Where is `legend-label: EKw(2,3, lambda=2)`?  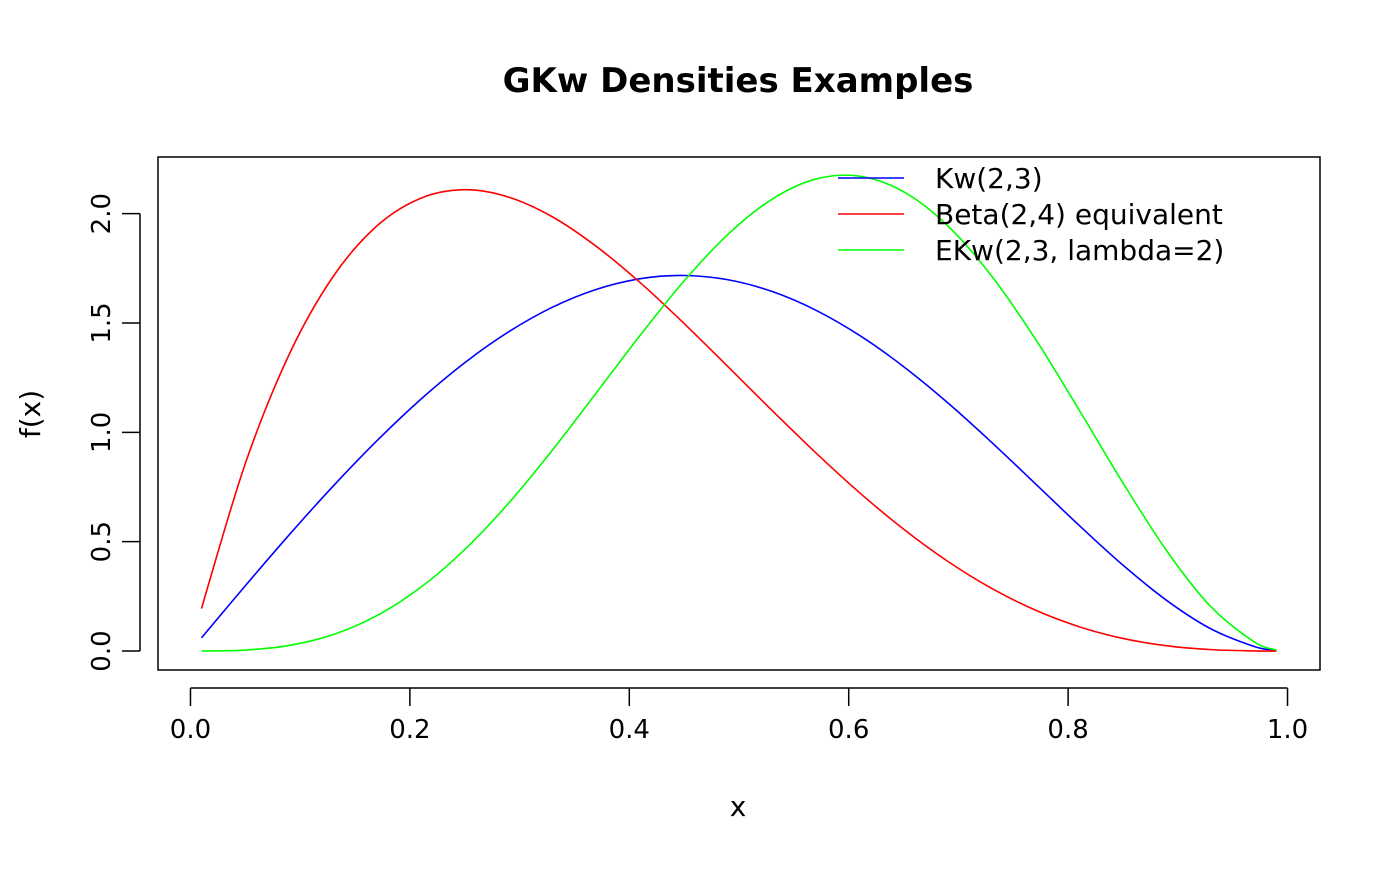 legend-label: EKw(2,3, lambda=2) is located at coordinates (1079, 250).